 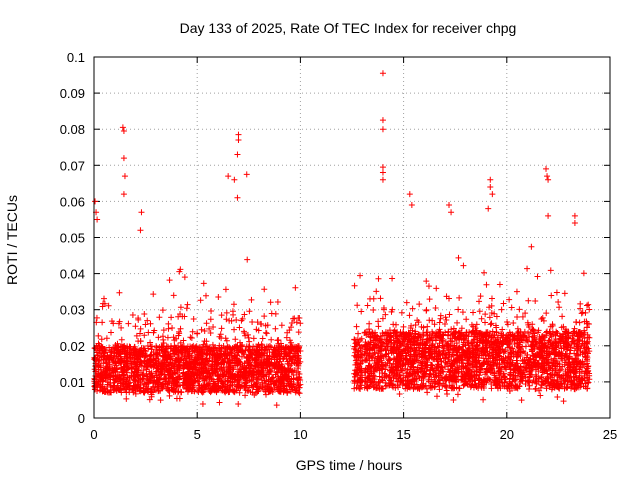 What do you see at coordinates (403, 434) in the screenshot?
I see `x-tick-label: 15` at bounding box center [403, 434].